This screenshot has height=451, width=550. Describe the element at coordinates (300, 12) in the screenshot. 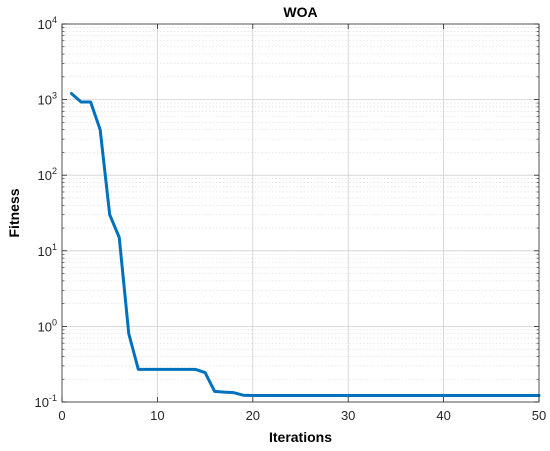

I see `chart-title: WOA` at that location.